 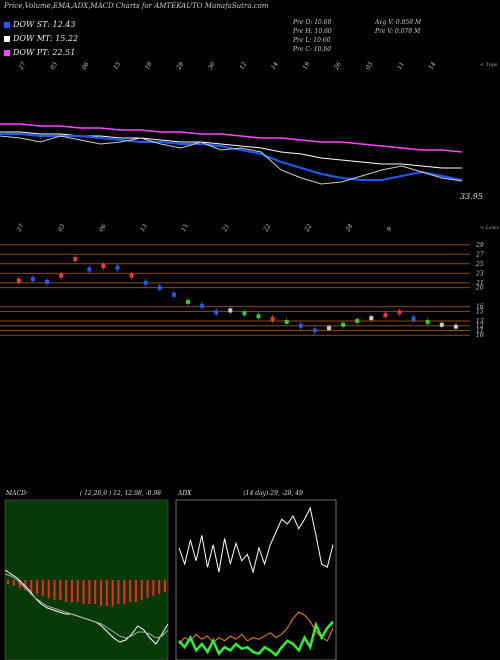 I want to click on top-date-label: 26, so click(x=338, y=66).